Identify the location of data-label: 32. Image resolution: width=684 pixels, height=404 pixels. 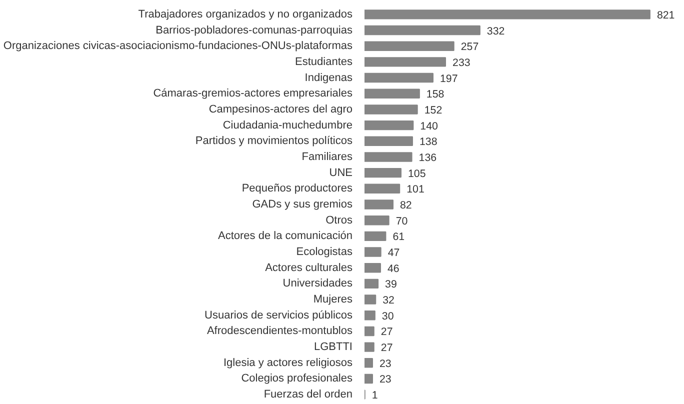
(388, 300).